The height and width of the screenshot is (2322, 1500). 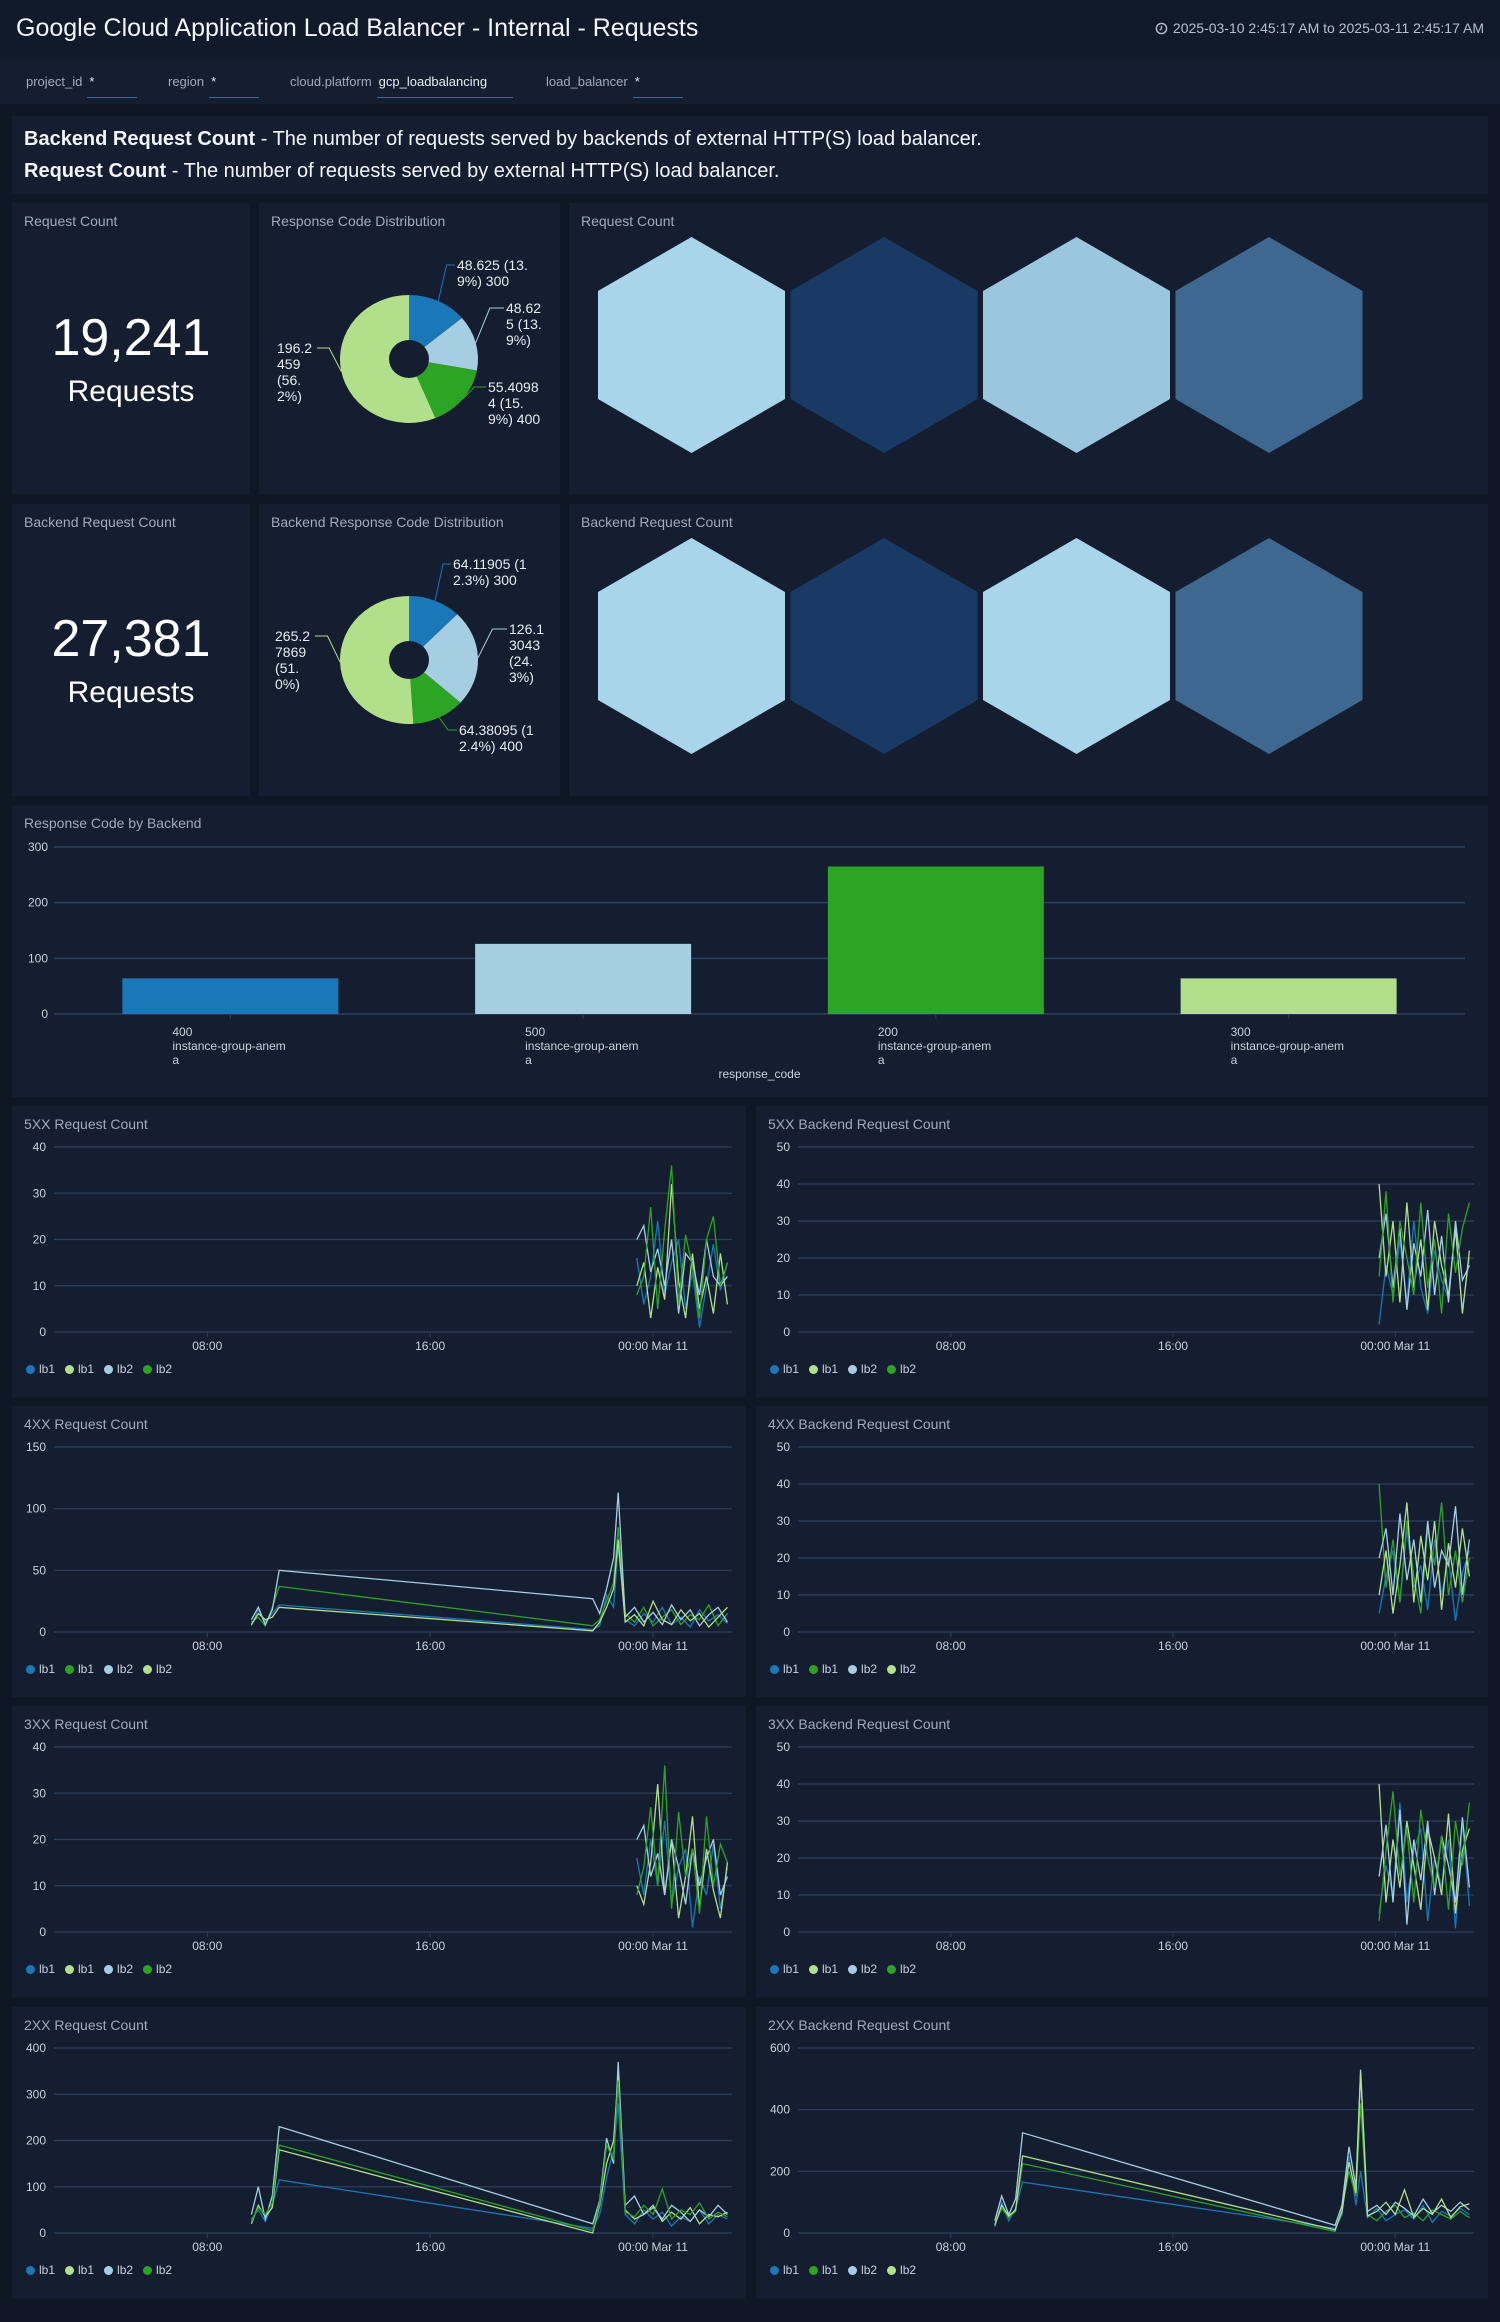 What do you see at coordinates (131, 338) in the screenshot?
I see `stat-value: 19,241` at bounding box center [131, 338].